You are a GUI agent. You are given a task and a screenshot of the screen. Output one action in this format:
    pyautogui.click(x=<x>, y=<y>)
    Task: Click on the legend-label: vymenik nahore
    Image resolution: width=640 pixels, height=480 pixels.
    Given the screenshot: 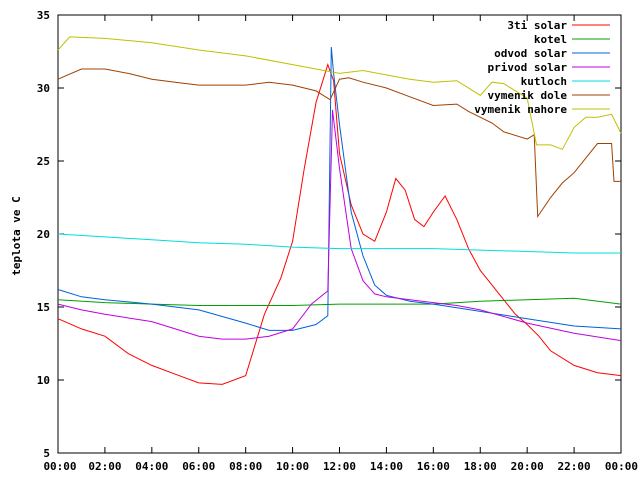 What is the action you would take?
    pyautogui.click(x=520, y=109)
    